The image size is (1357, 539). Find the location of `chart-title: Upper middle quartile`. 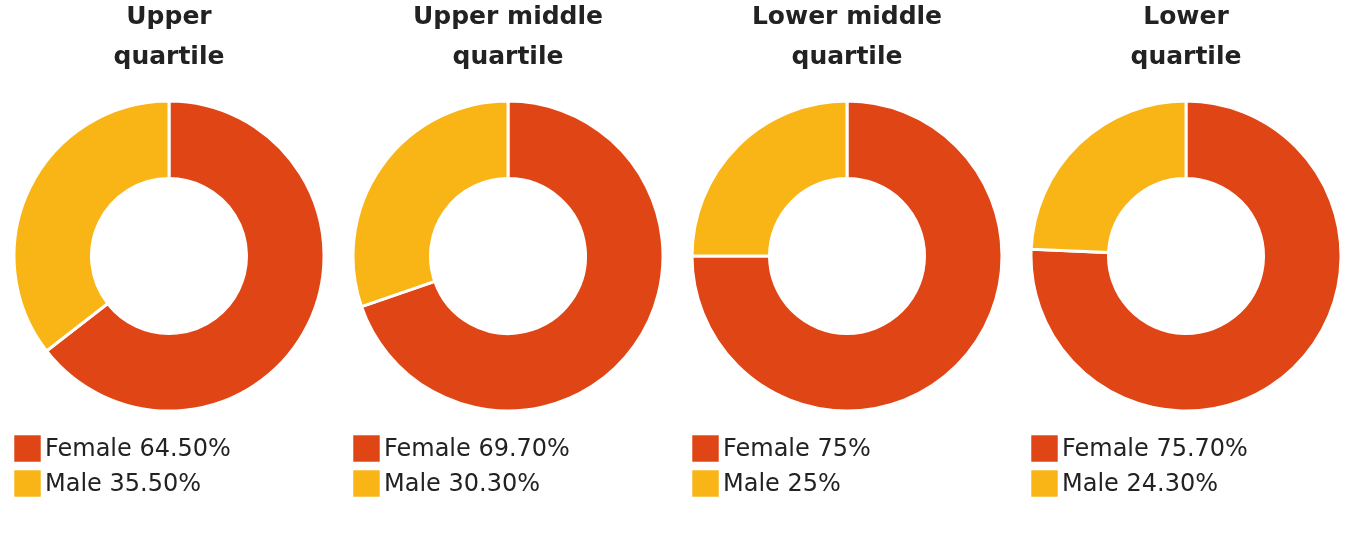

chart-title: Upper middle quartile is located at coordinates (508, 35).